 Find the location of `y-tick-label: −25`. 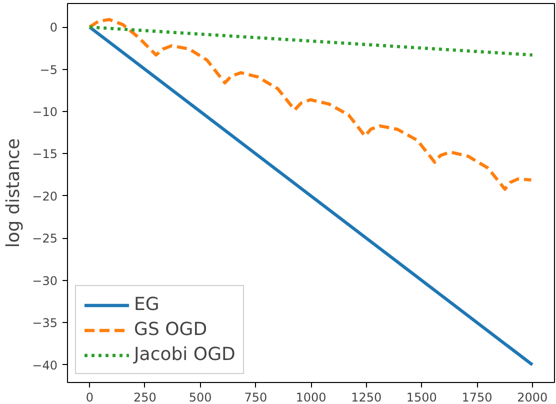

y-tick-label: −25 is located at coordinates (45, 239).